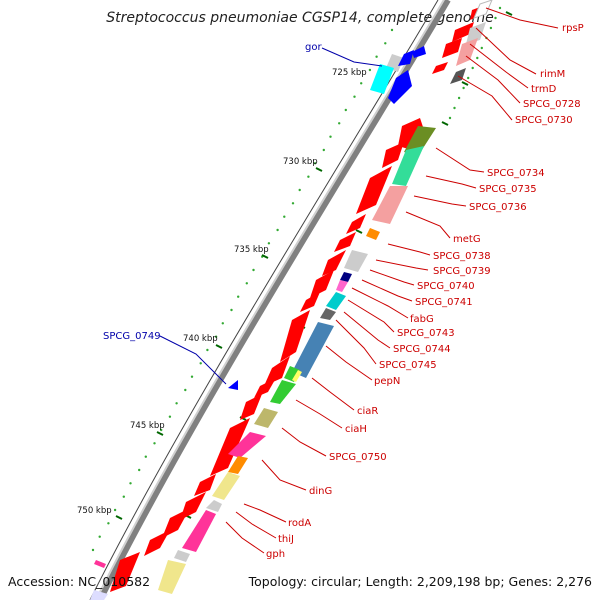 This screenshot has width=600, height=600. What do you see at coordinates (444, 302) in the screenshot?
I see `gene-label: SPCG_0741` at bounding box center [444, 302].